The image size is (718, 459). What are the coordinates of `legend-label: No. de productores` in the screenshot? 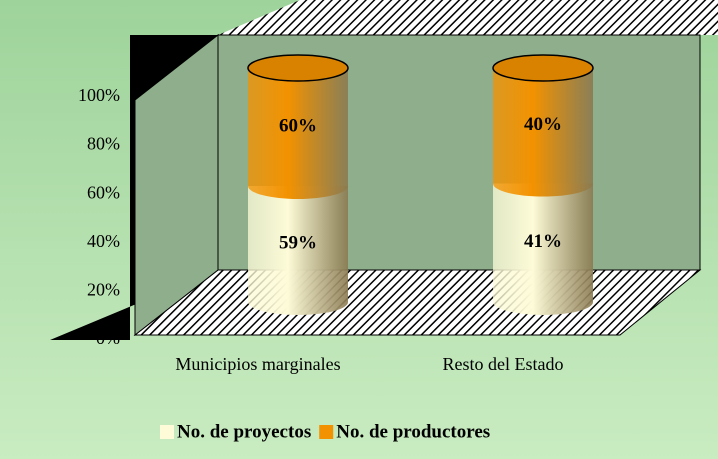 It's located at (413, 431).